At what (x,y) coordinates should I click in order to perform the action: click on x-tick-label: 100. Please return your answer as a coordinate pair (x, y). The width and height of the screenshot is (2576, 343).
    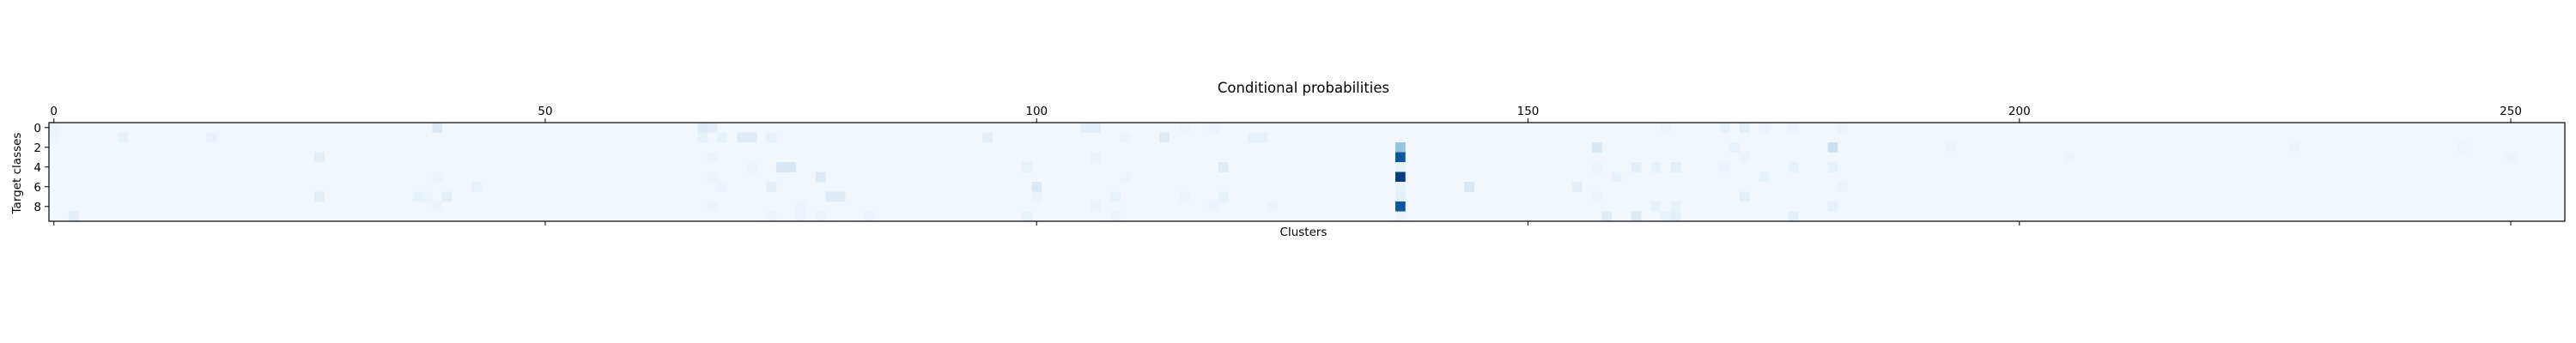
    Looking at the image, I should click on (1036, 111).